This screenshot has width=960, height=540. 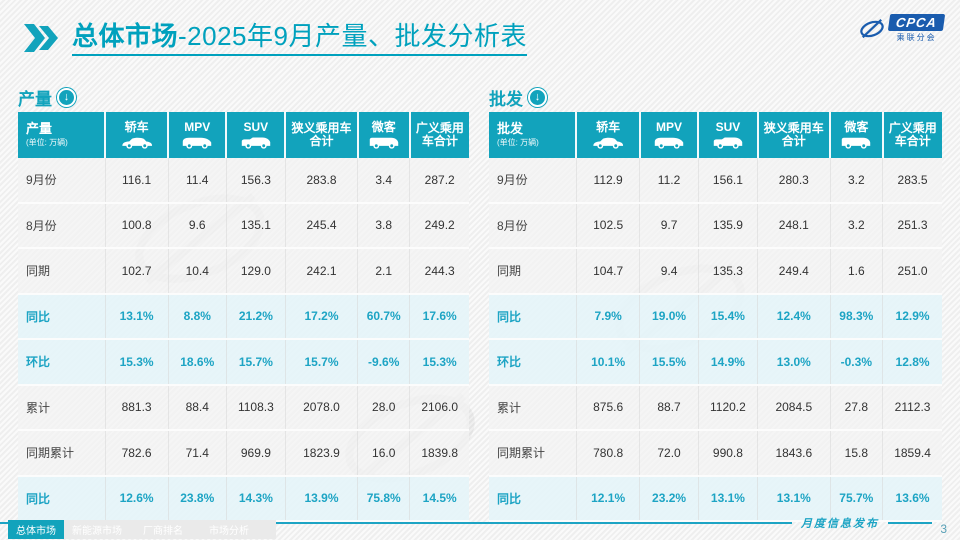 I want to click on data-cell: 3.4, so click(x=383, y=181).